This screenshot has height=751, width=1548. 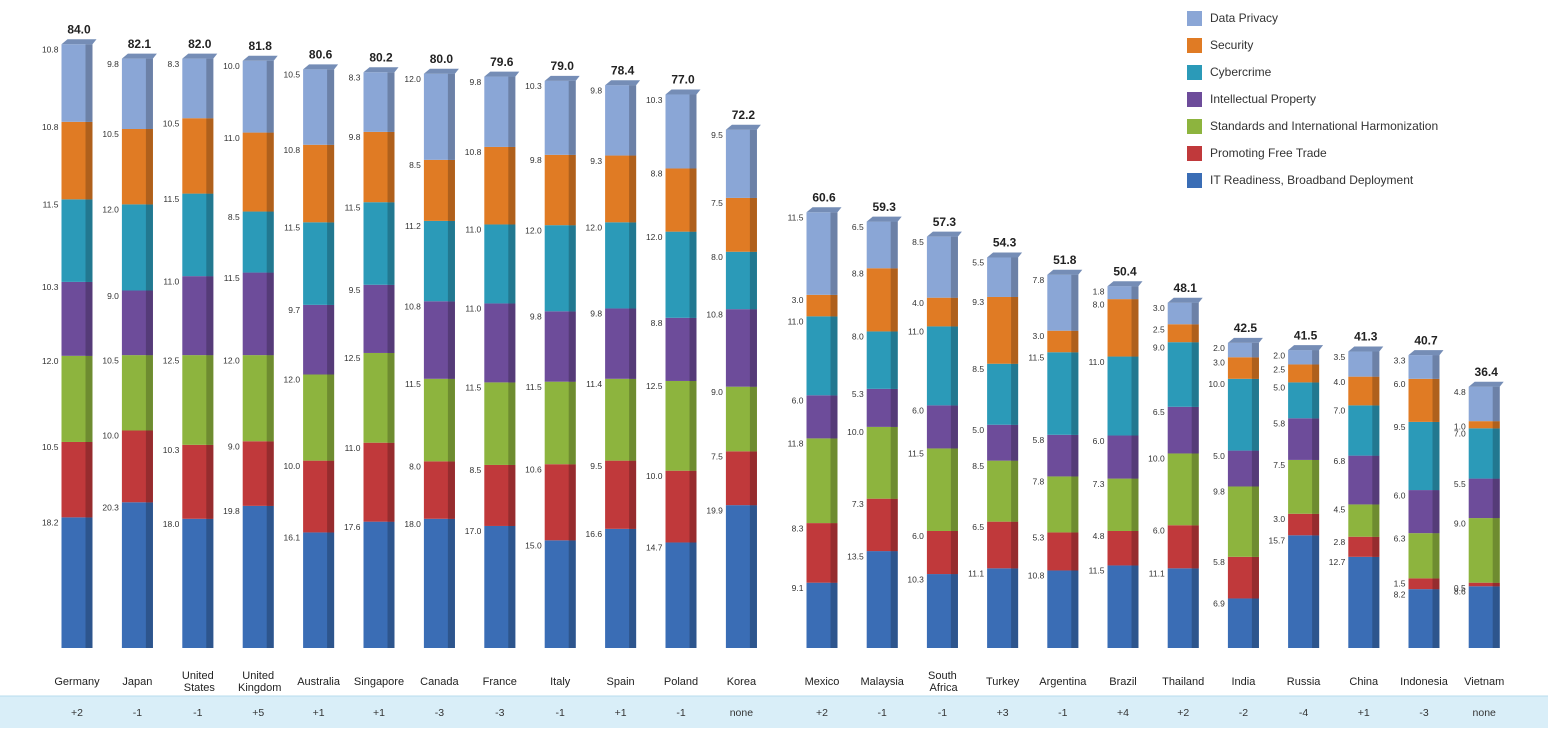 What do you see at coordinates (1099, 441) in the screenshot?
I see `value-label: 6.0` at bounding box center [1099, 441].